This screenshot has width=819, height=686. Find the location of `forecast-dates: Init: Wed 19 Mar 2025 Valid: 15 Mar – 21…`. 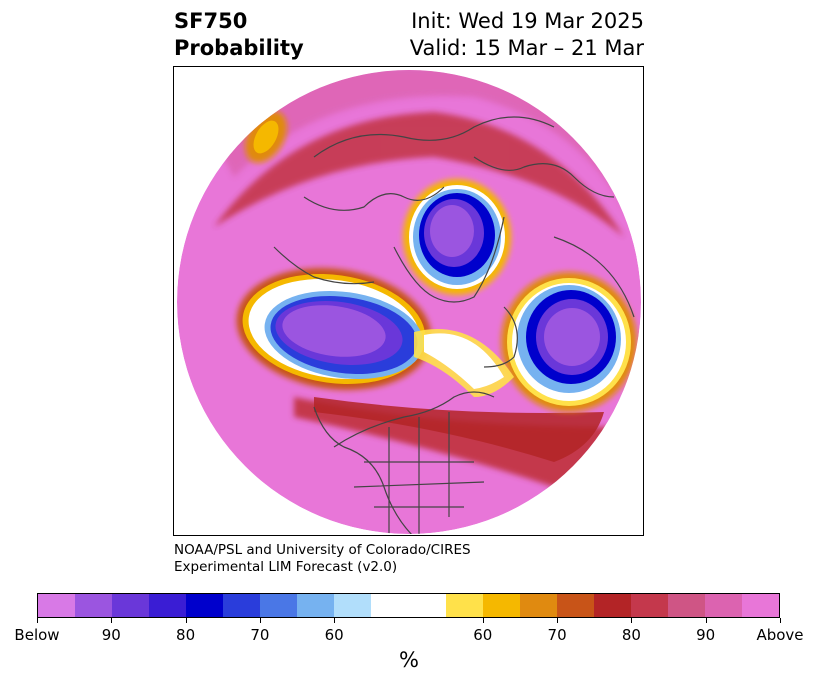

forecast-dates: Init: Wed 19 Mar 2025 Valid: 15 Mar – 21… is located at coordinates (527, 35).